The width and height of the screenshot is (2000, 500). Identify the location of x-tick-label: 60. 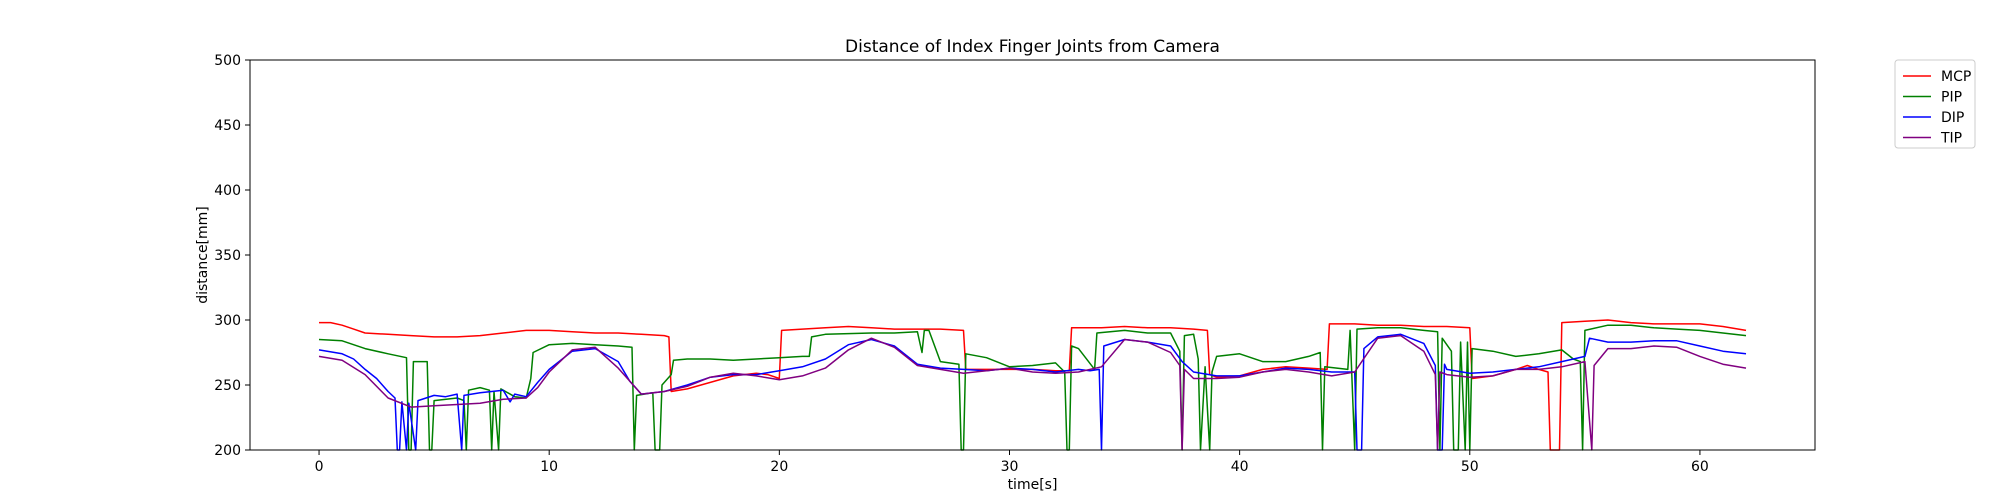
(1700, 467).